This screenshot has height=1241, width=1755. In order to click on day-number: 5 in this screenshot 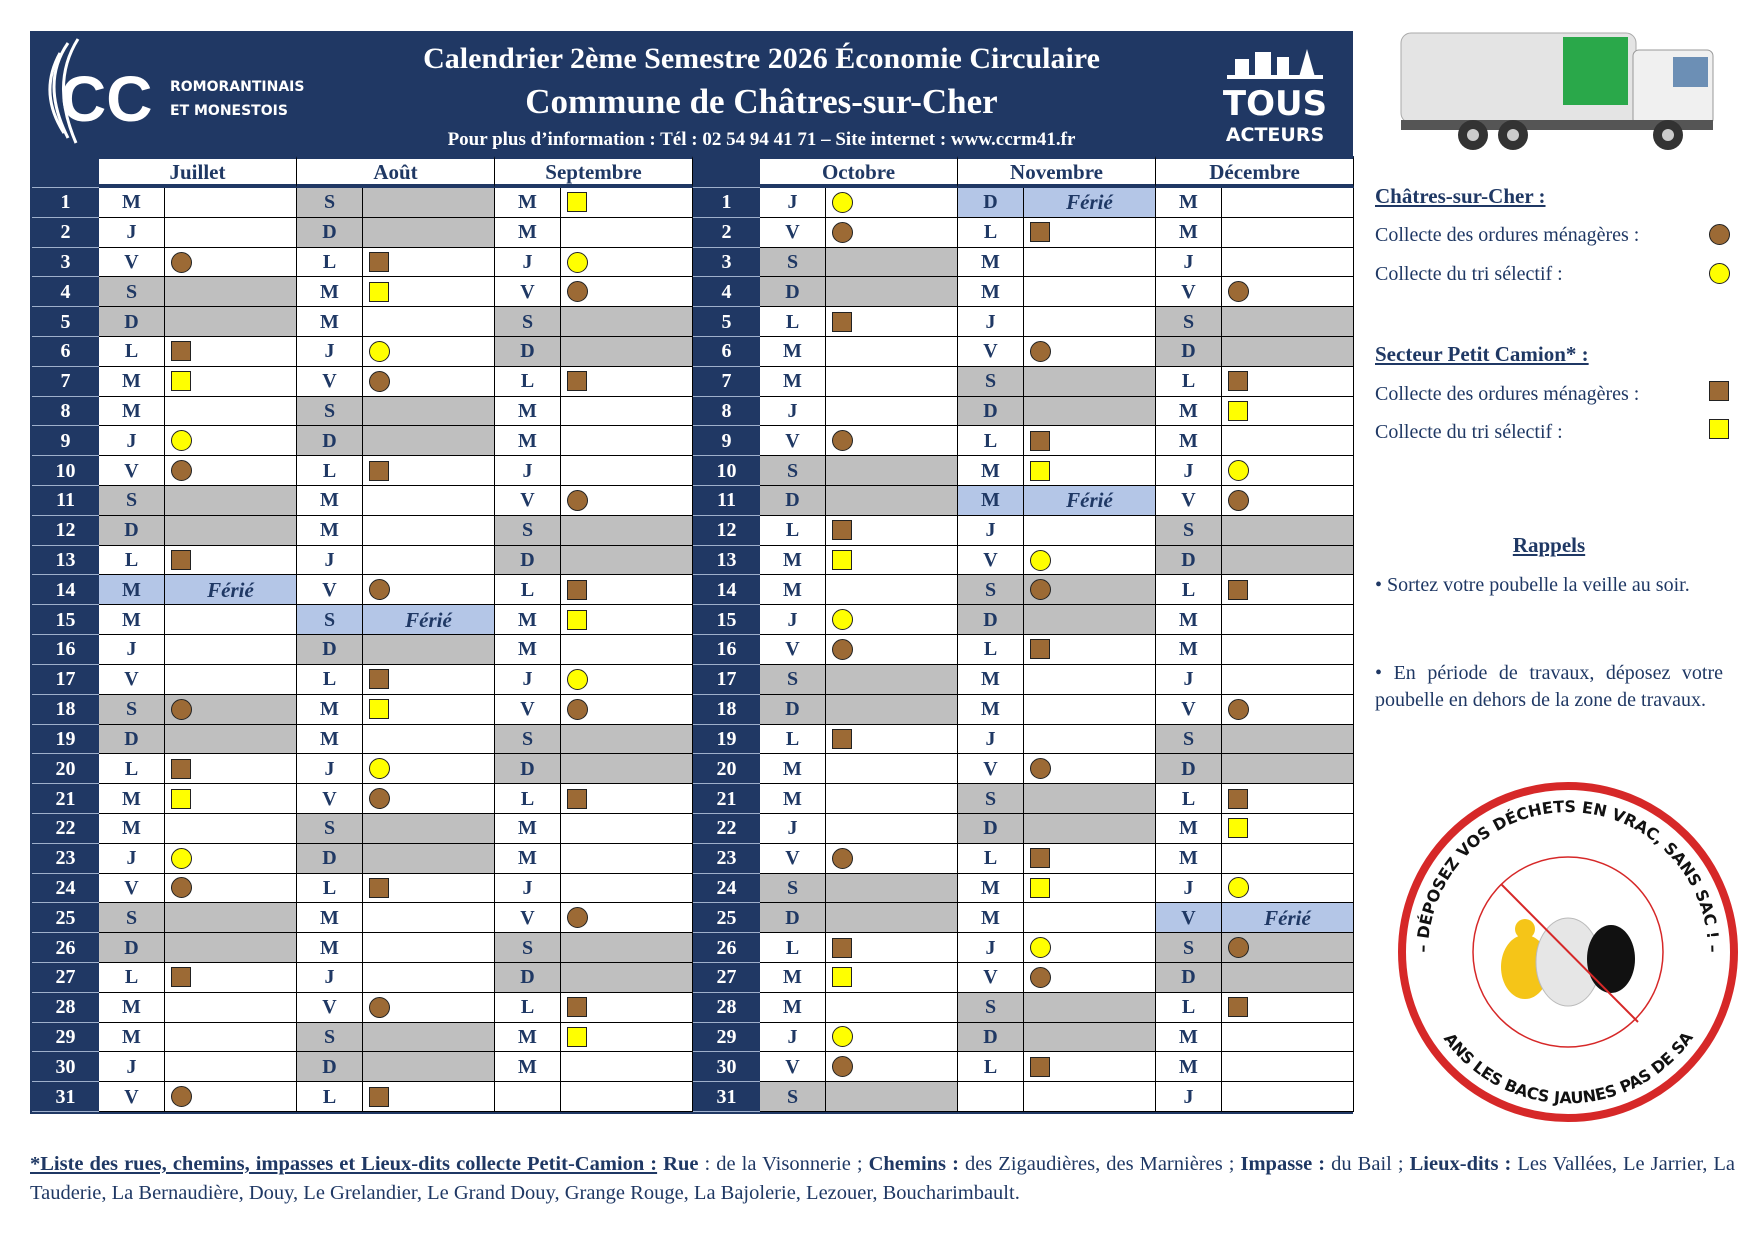, I will do `click(65, 322)`.